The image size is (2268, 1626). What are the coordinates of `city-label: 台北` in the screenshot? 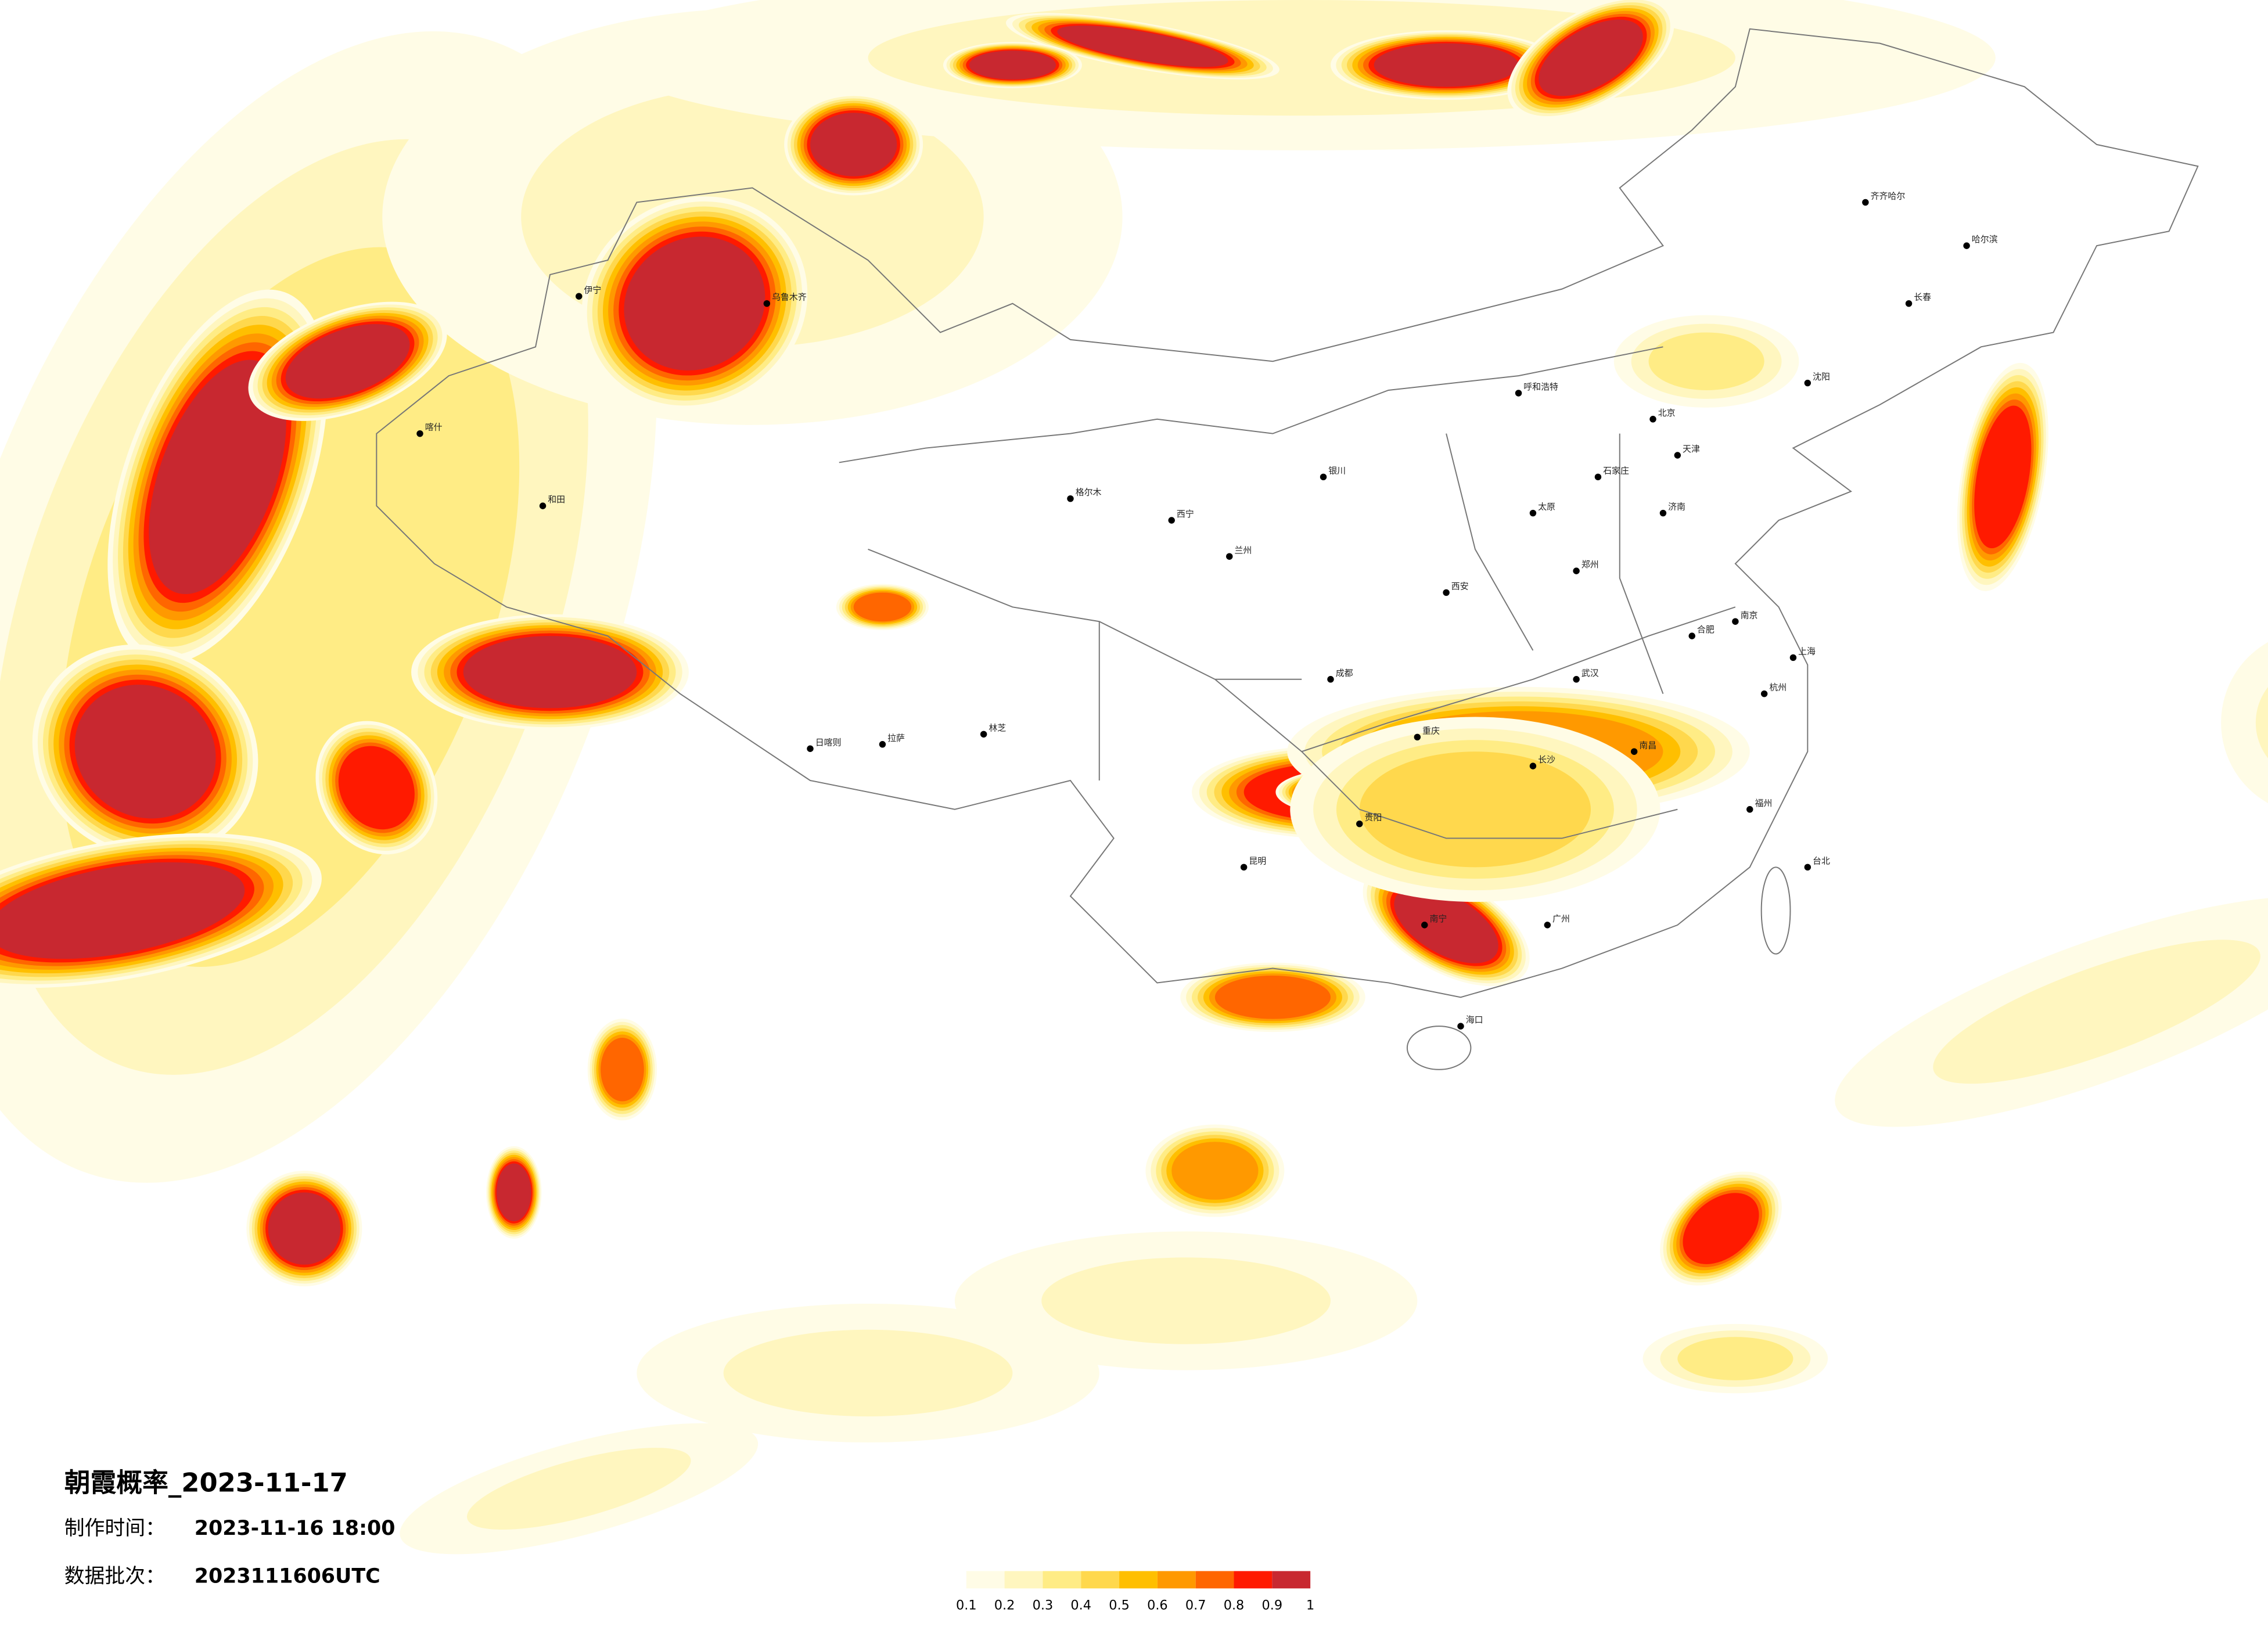 It's located at (1821, 861).